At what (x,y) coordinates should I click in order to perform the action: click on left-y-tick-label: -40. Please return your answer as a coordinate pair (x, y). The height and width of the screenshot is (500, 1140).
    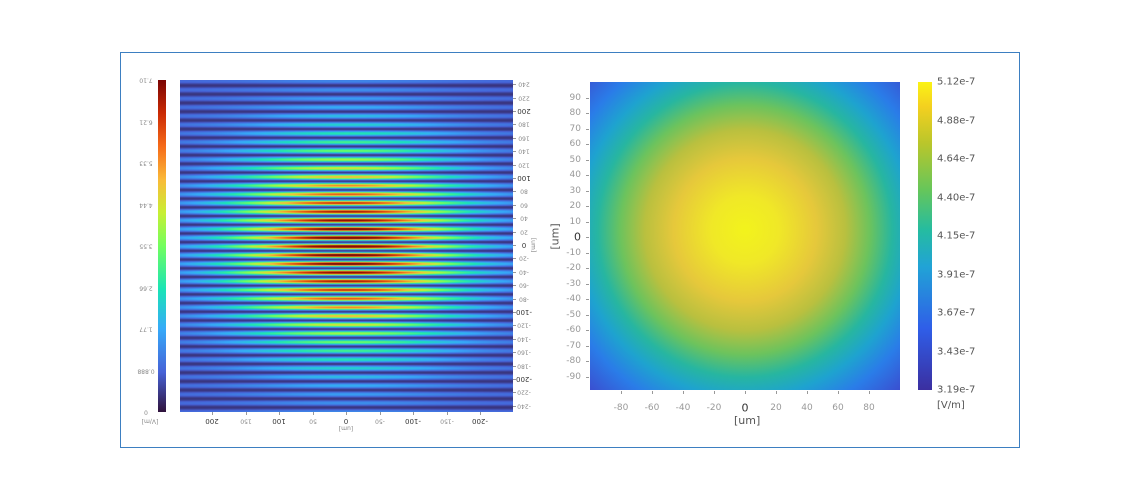
    Looking at the image, I should click on (524, 272).